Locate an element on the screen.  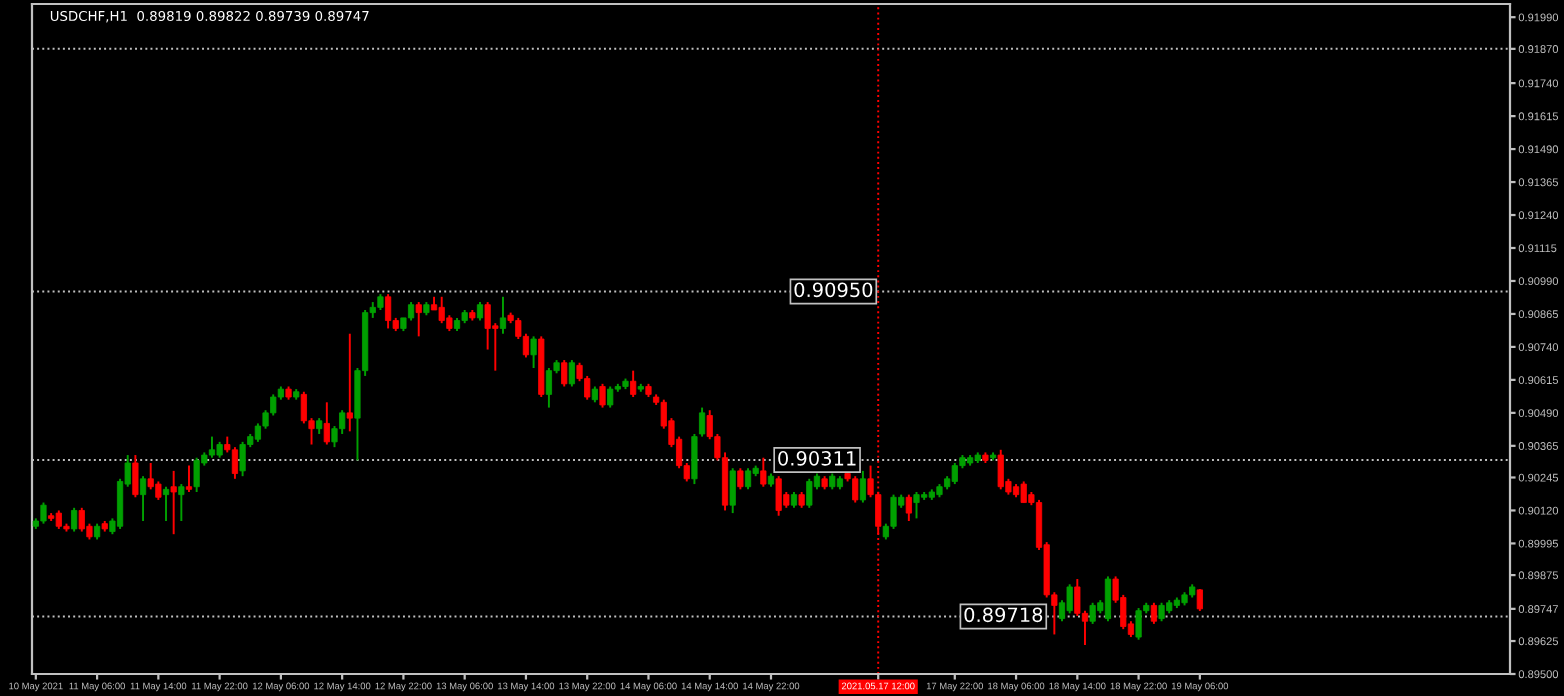
ref-line-label: 0.90950 is located at coordinates (833, 290).